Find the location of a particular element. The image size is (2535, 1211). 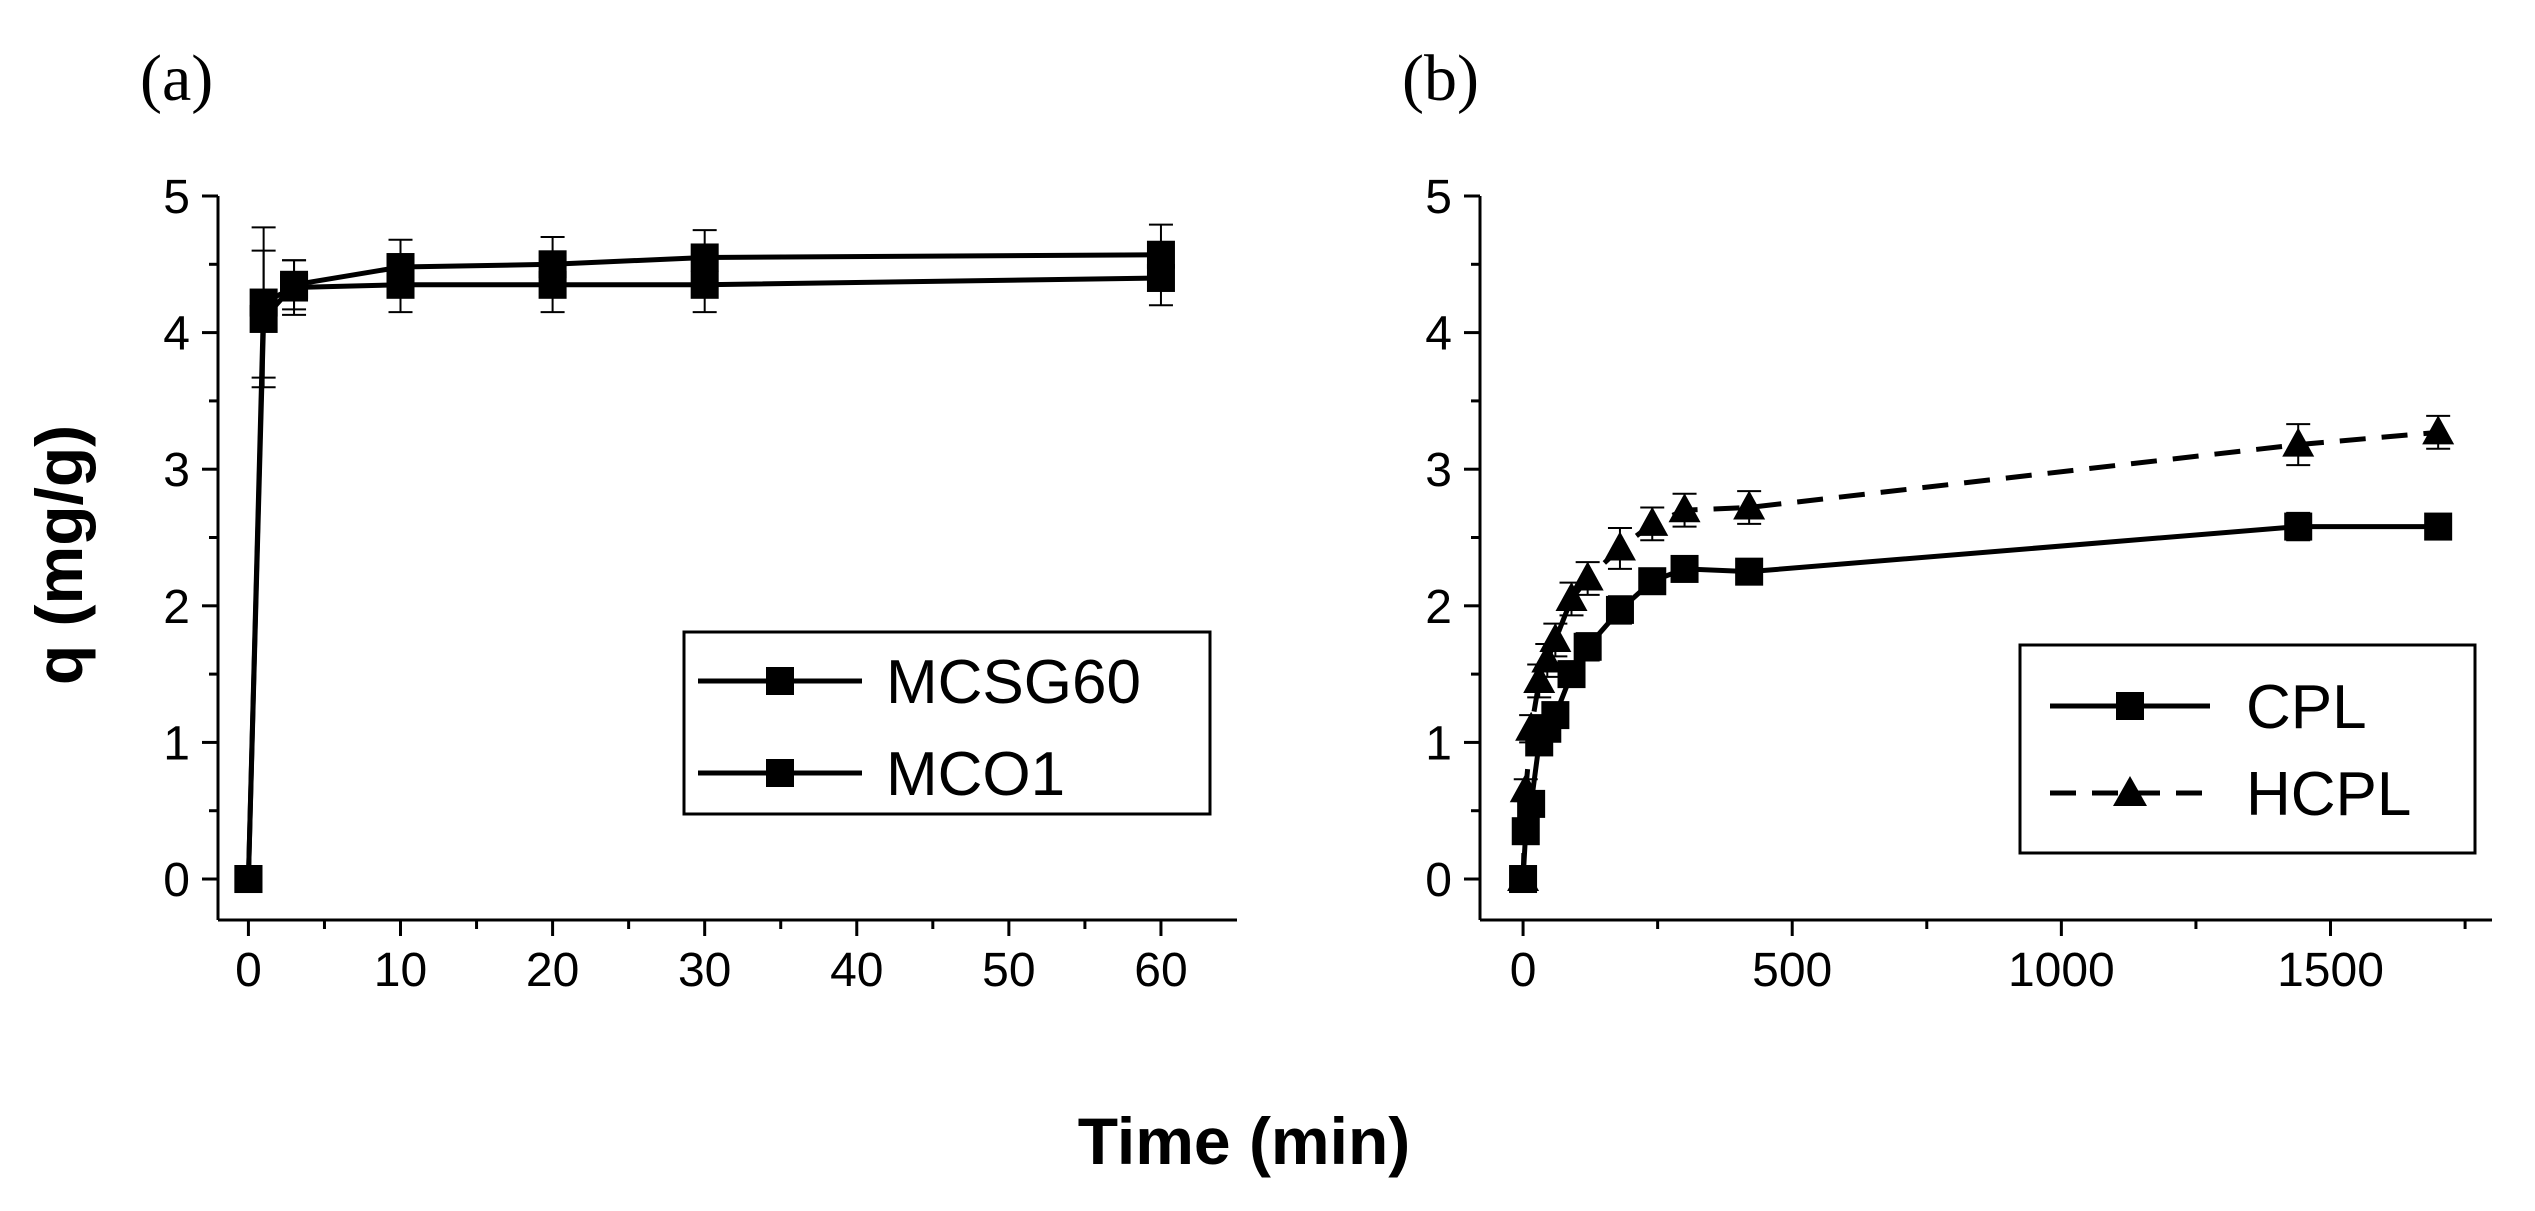

panel-b-y-tick-label: 1 is located at coordinates (1438, 743).